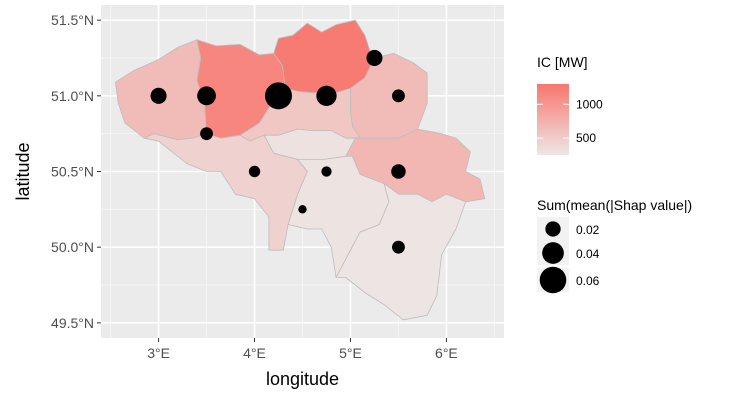 This screenshot has width=747, height=400. I want to click on fill-legend-label: 1000, so click(589, 104).